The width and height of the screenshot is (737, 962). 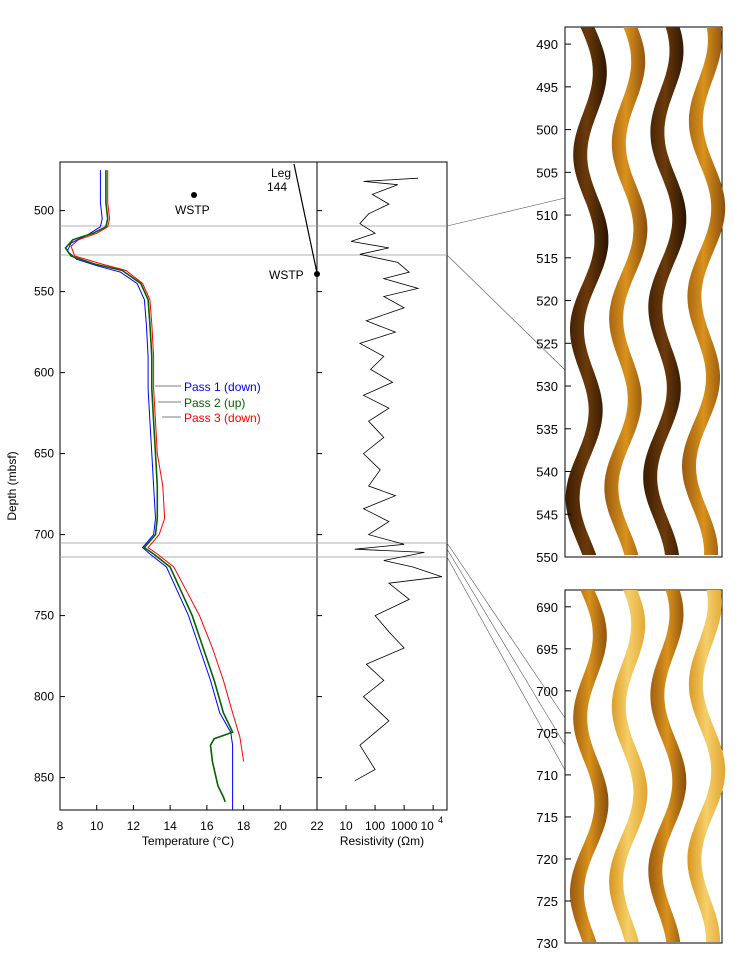 What do you see at coordinates (547, 817) in the screenshot?
I see `fms-tick-label: 715` at bounding box center [547, 817].